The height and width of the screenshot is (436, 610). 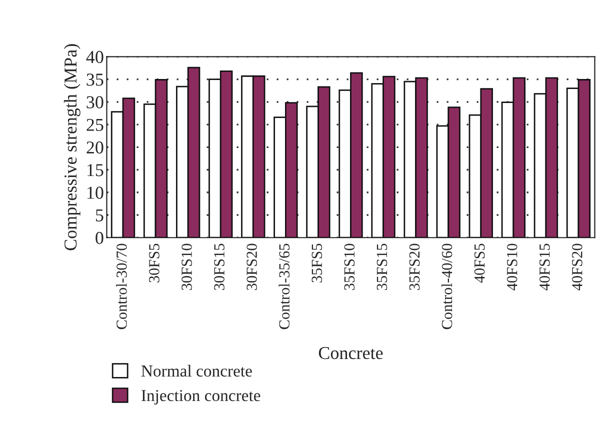 I want to click on x-tick-label: 30FS10, so click(x=187, y=267).